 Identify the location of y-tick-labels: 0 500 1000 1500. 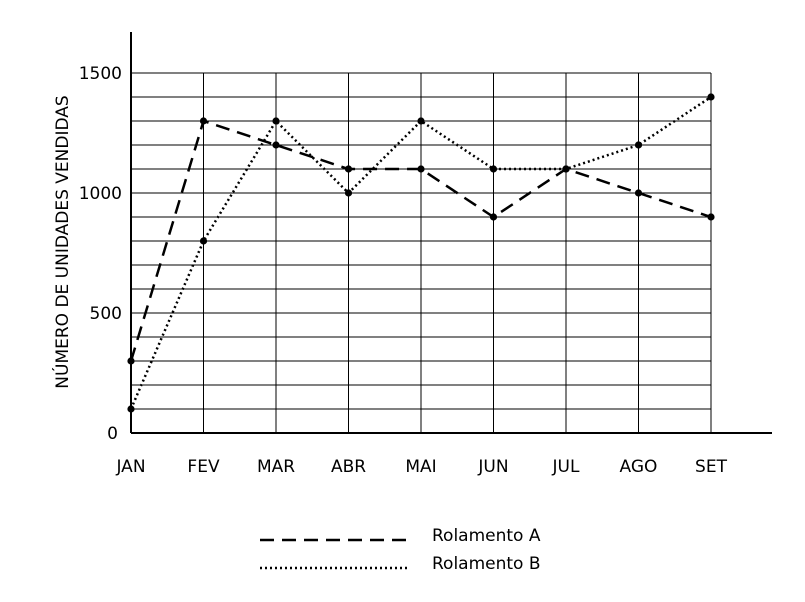
(100, 254).